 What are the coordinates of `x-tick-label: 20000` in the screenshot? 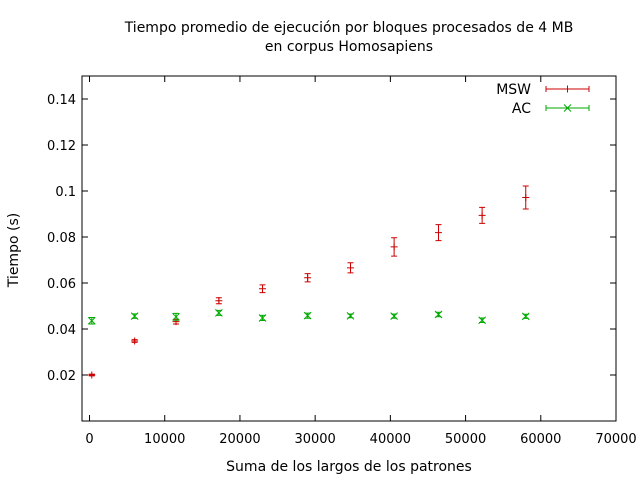 It's located at (239, 439).